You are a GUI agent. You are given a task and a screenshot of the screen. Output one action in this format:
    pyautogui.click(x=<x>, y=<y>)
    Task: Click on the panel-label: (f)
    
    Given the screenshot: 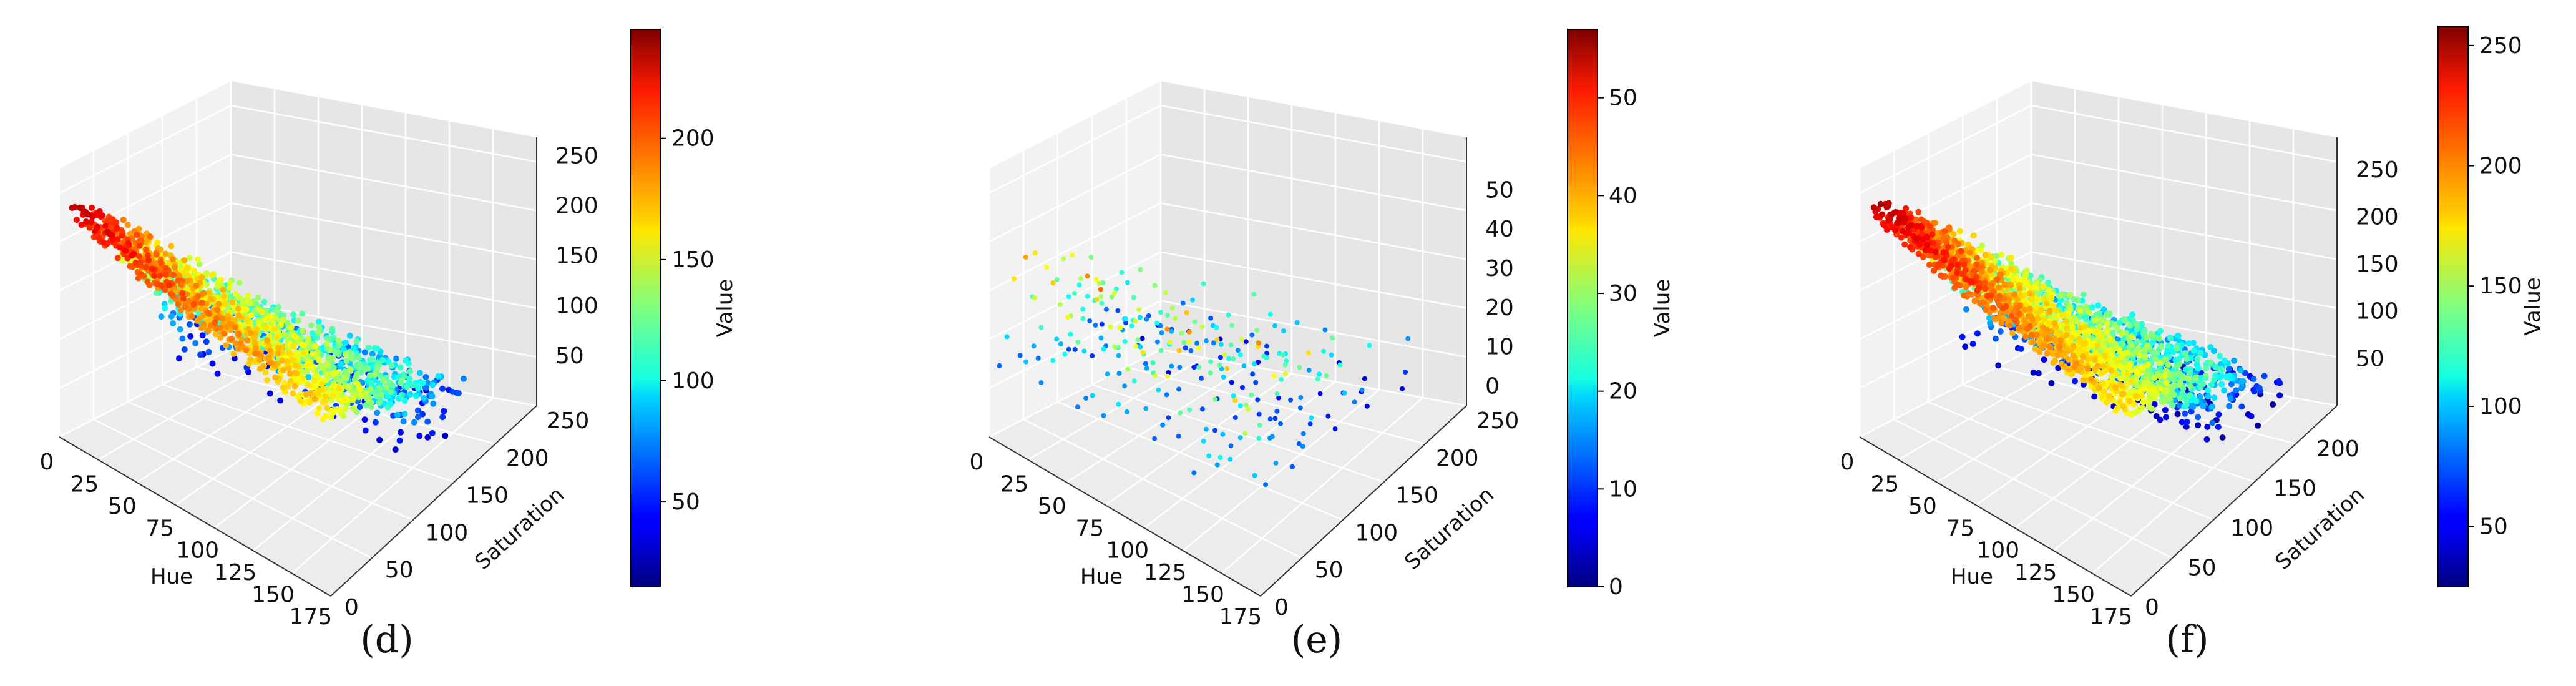 What is the action you would take?
    pyautogui.click(x=2186, y=640)
    